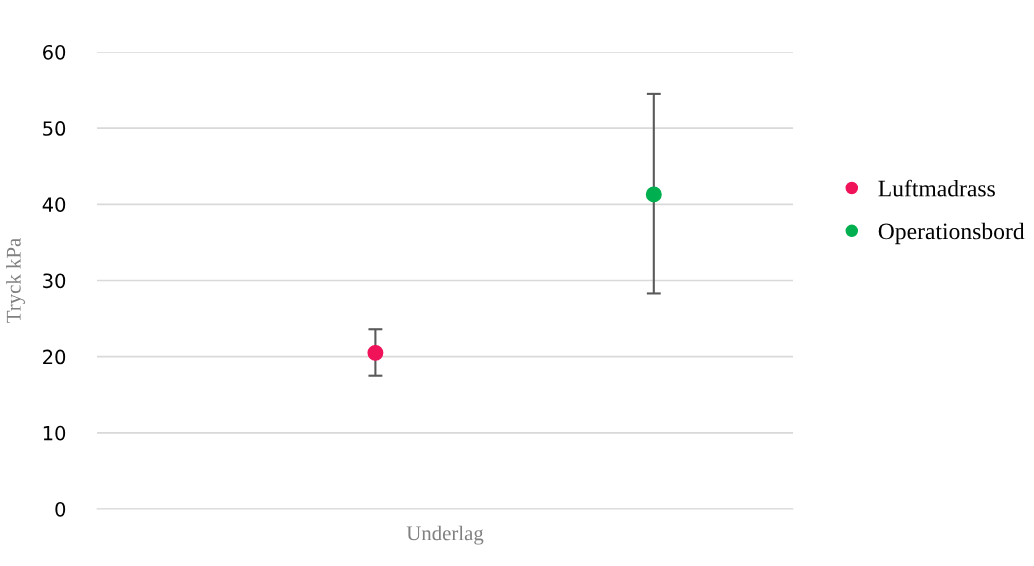 Image resolution: width=1034 pixels, height=566 pixels. What do you see at coordinates (54, 52) in the screenshot?
I see `y-tick-label: 60` at bounding box center [54, 52].